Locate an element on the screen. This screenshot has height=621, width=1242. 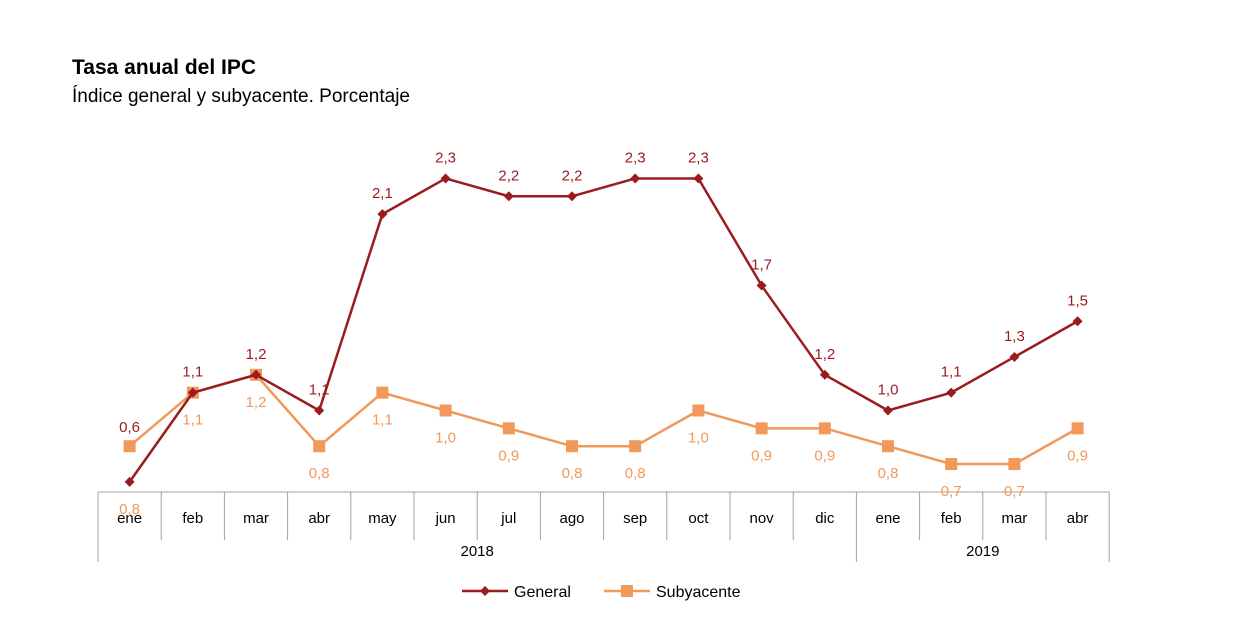
x-tick-label-jun: jun is located at coordinates (445, 518).